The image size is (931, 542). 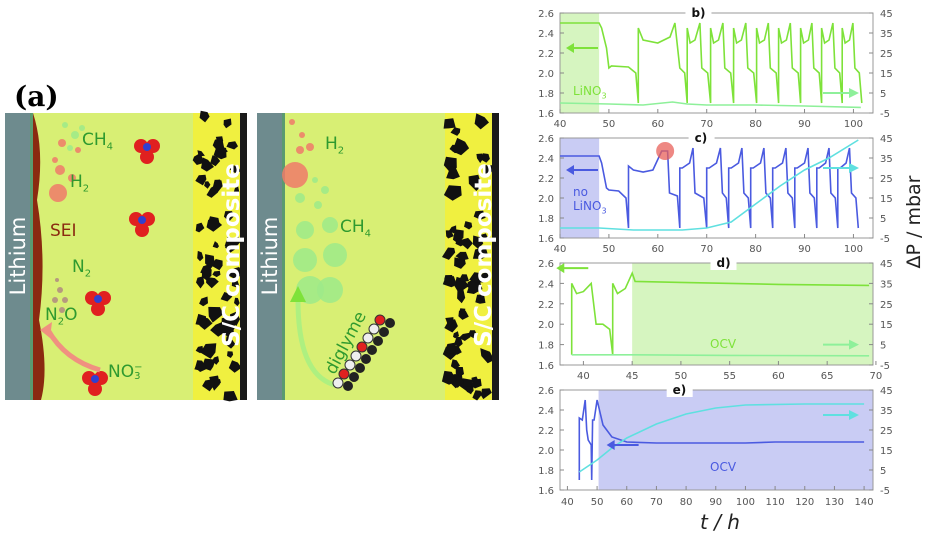 I want to click on n2-bubble, so click(x=62, y=310).